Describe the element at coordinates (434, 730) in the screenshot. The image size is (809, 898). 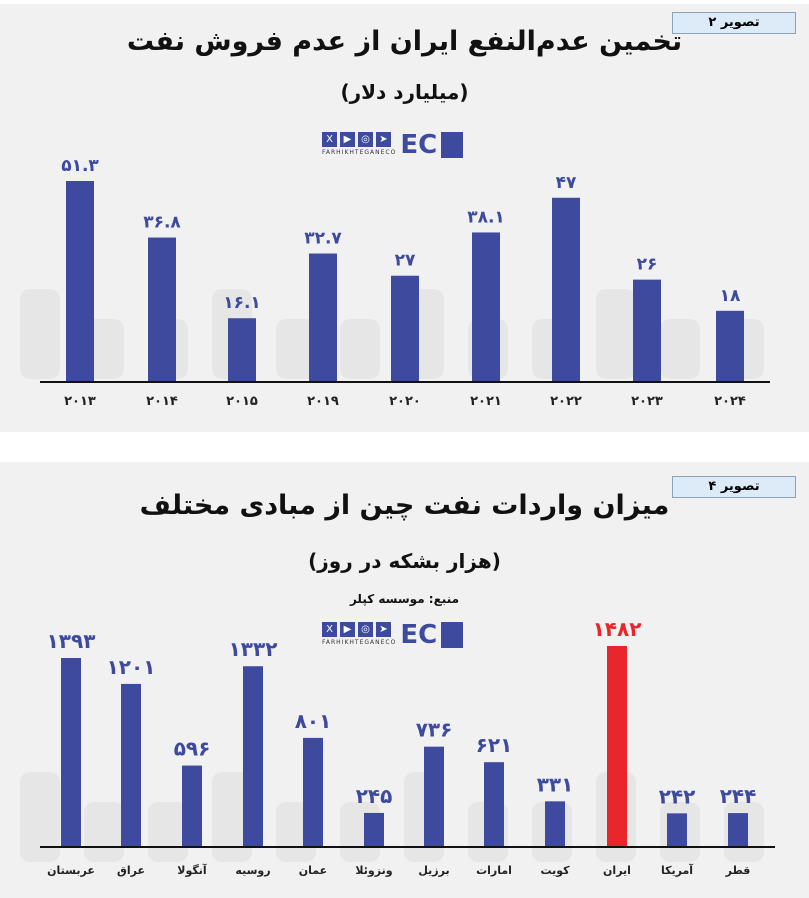
I see `value-label: ۷۳۶` at that location.